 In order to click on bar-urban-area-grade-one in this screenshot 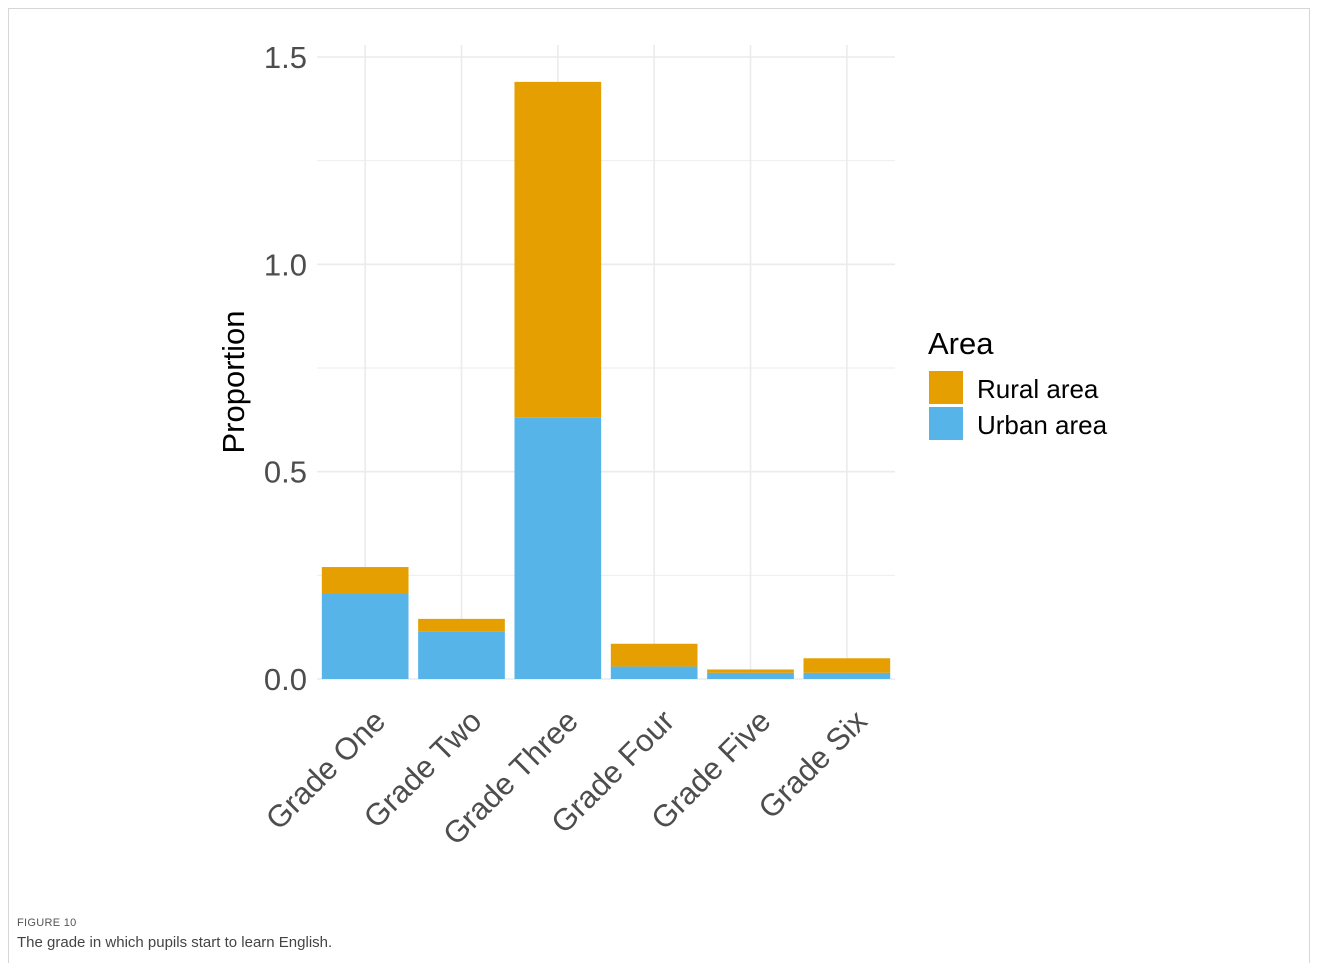, I will do `click(365, 636)`.